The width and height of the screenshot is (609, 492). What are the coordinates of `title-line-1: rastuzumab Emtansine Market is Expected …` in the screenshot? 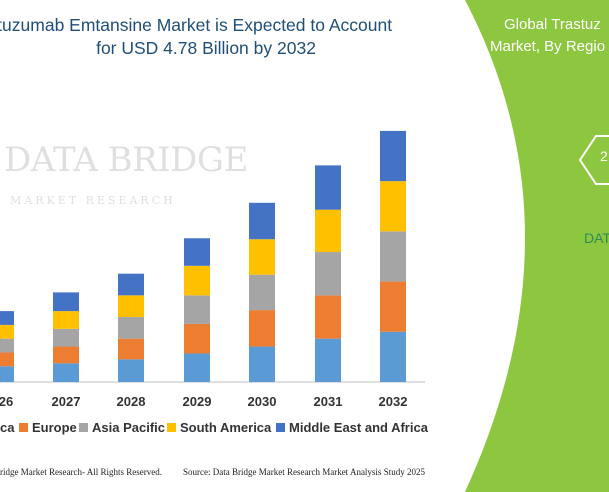 It's located at (196, 25).